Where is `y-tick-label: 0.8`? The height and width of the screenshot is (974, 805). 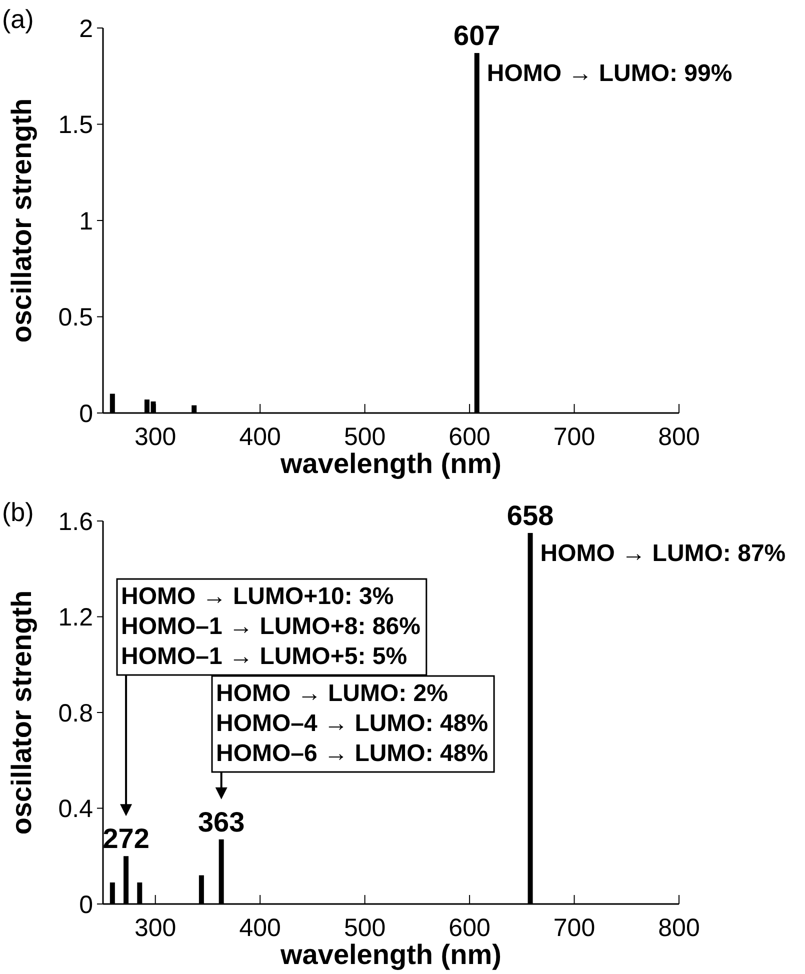 y-tick-label: 0.8 is located at coordinates (75, 713).